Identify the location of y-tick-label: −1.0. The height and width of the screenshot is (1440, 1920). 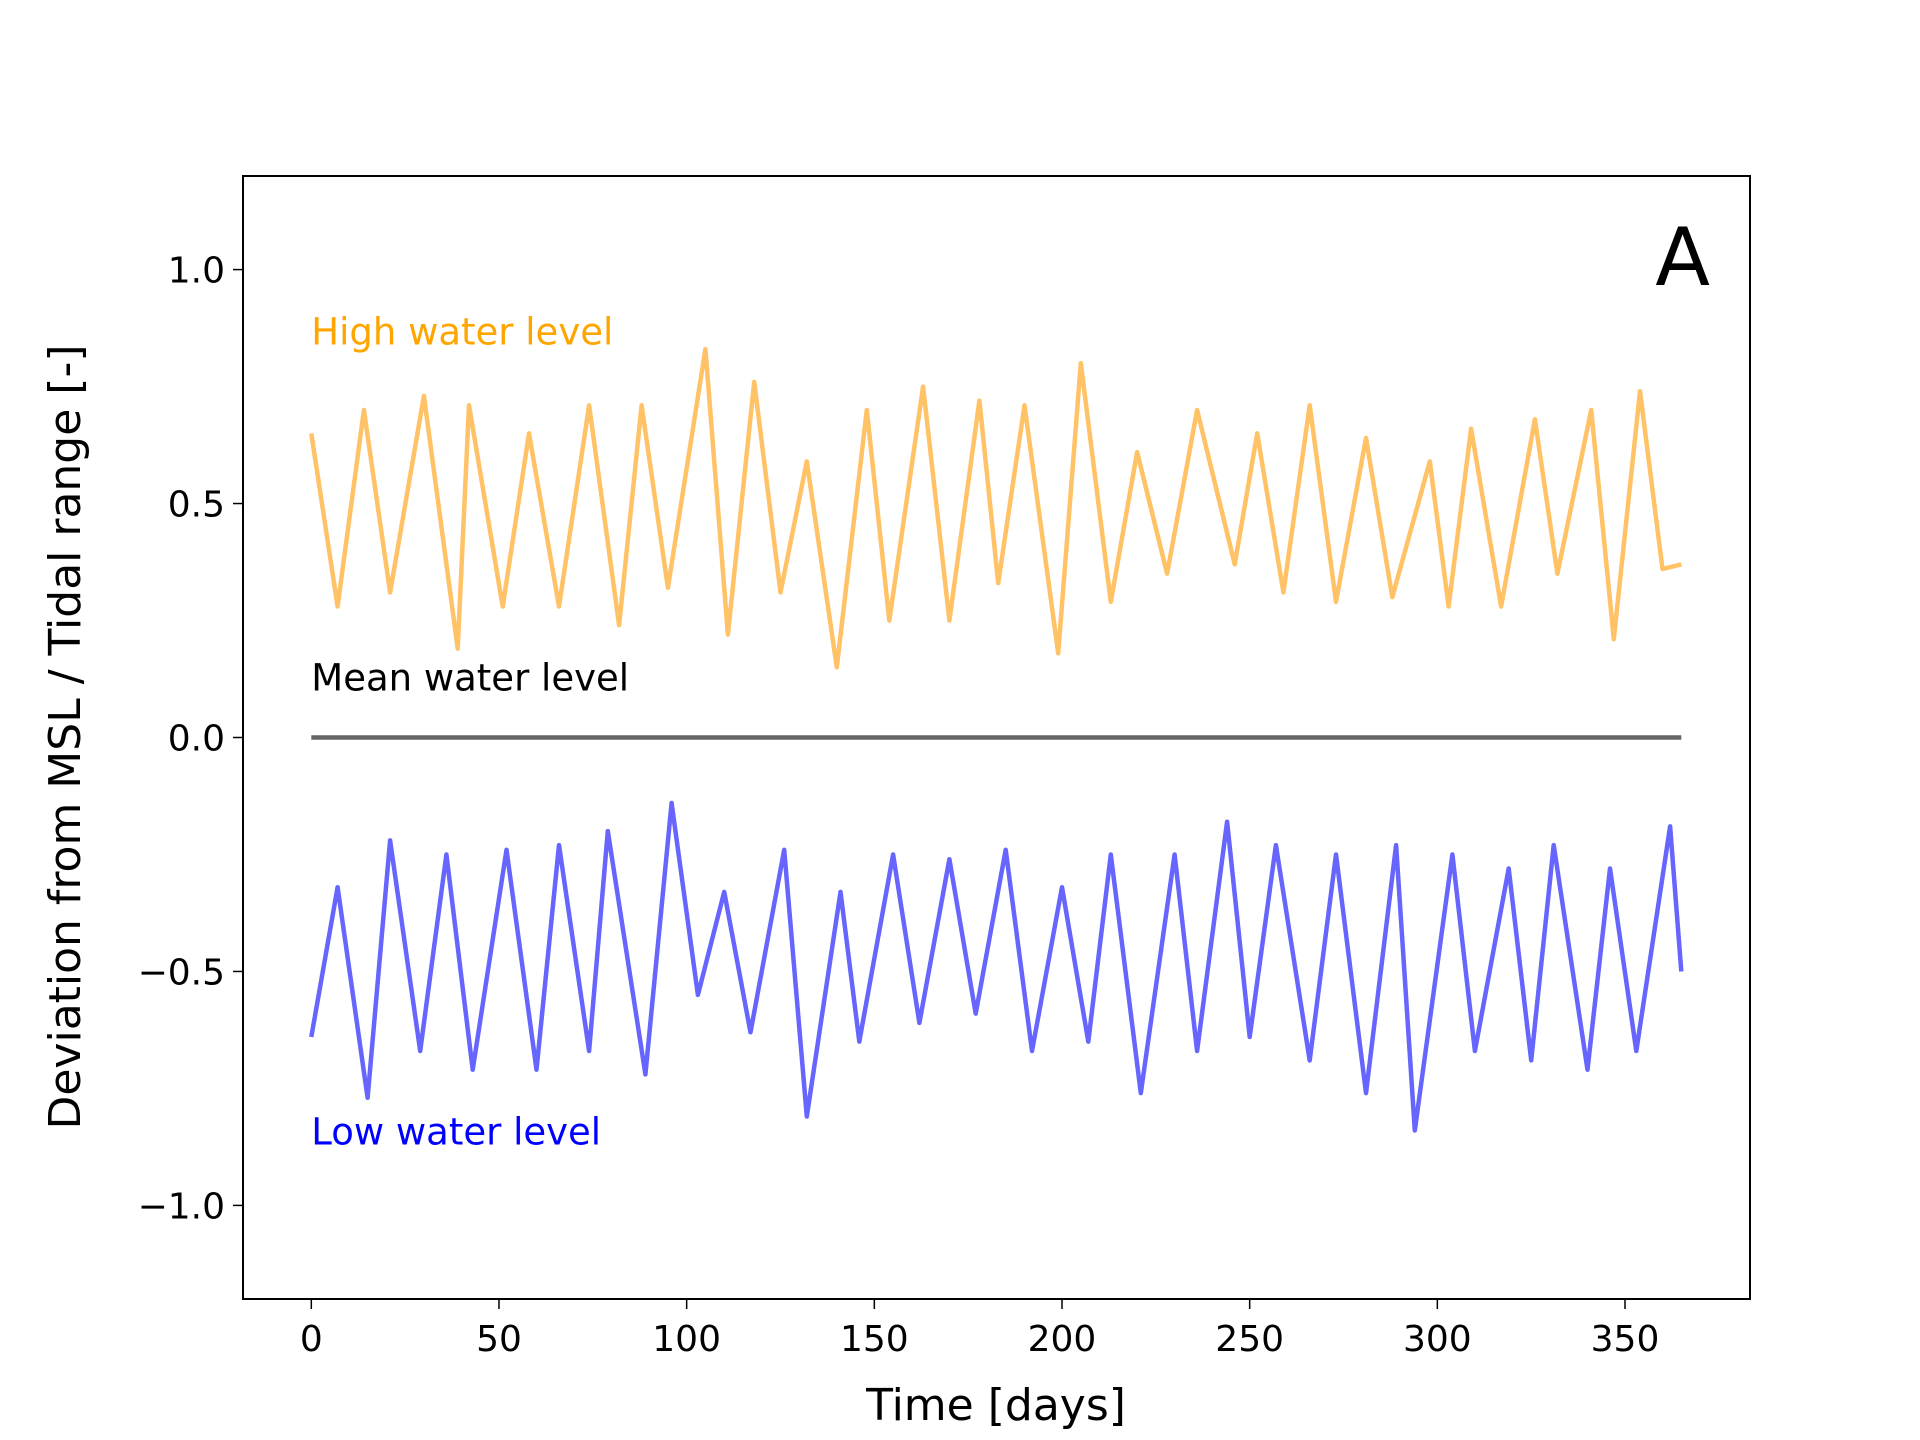
(181, 1206).